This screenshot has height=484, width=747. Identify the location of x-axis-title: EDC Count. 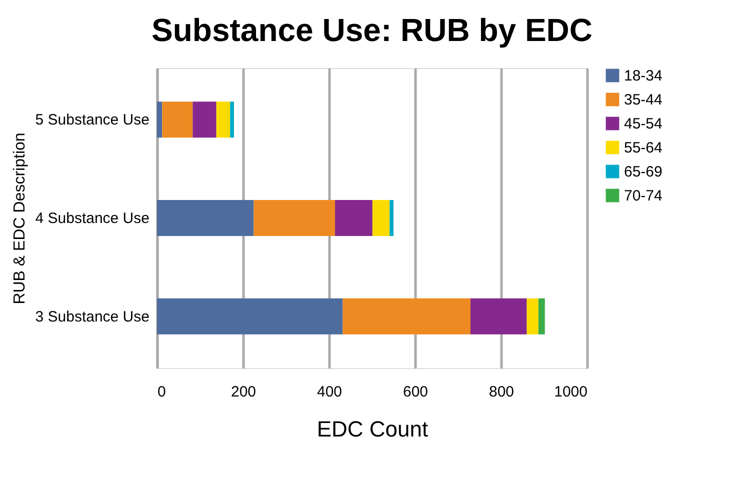
(372, 429).